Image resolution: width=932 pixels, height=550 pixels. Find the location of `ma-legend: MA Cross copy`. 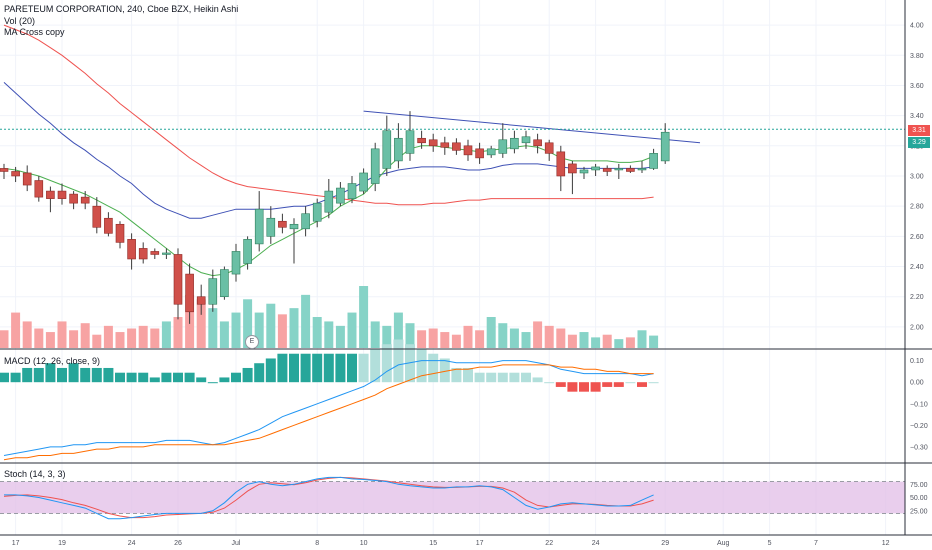

ma-legend: MA Cross copy is located at coordinates (36, 32).